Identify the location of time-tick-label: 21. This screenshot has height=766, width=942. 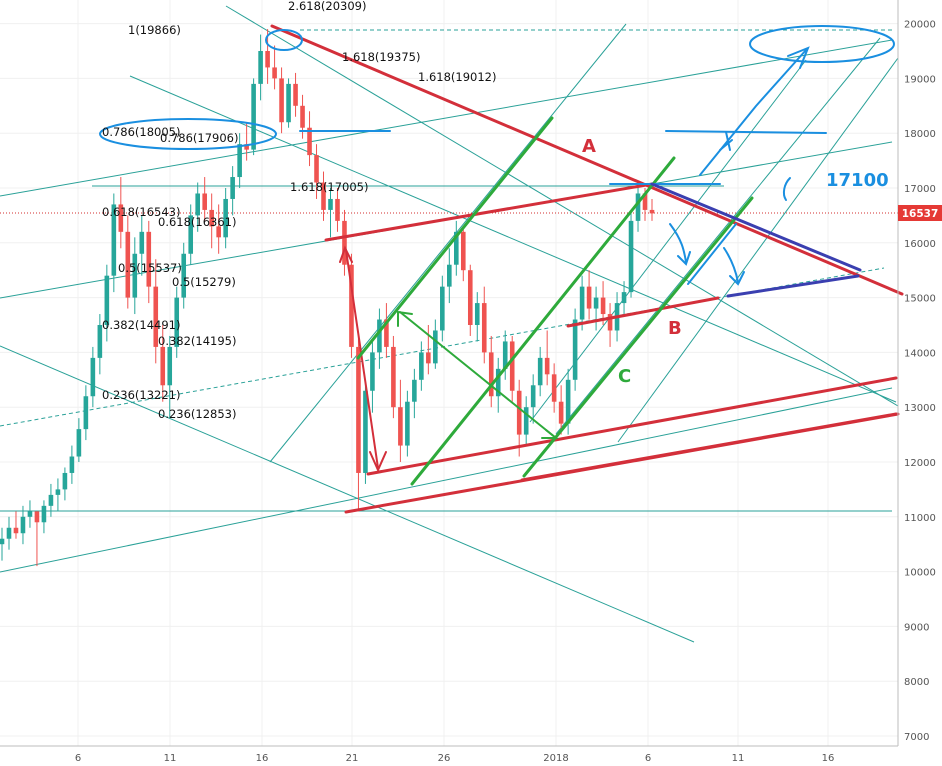
(352, 758).